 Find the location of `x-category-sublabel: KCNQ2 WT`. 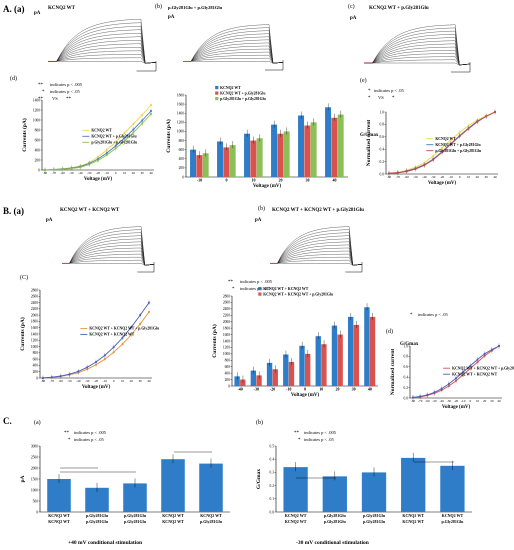

x-category-sublabel: KCNQ2 WT is located at coordinates (173, 521).